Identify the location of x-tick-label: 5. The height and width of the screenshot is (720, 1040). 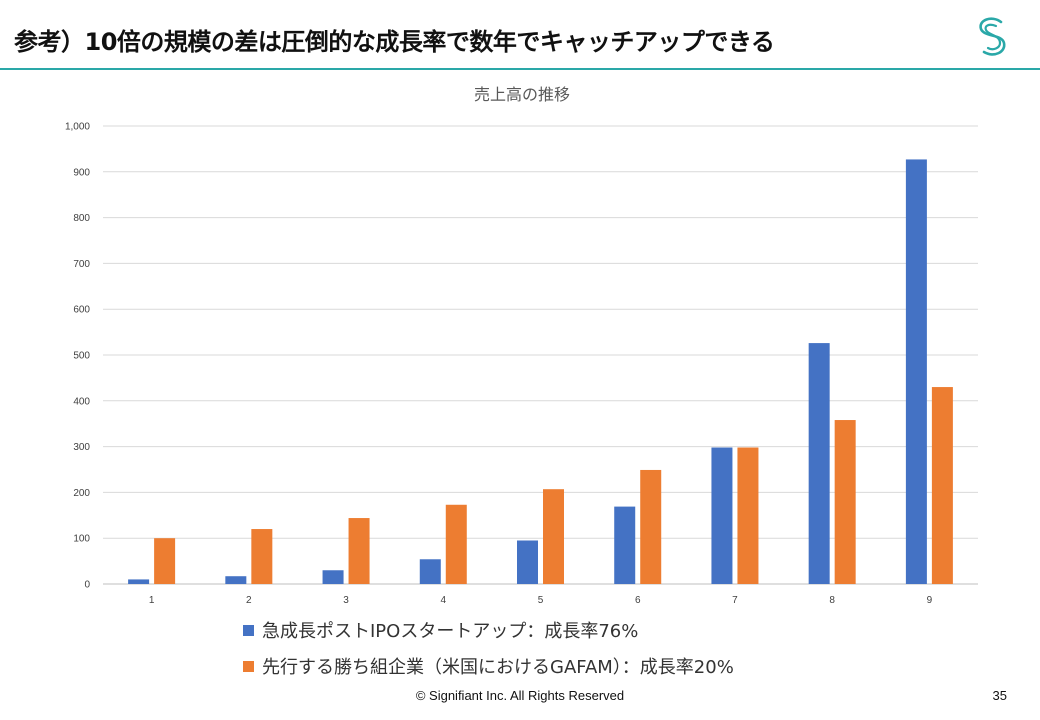
(541, 600).